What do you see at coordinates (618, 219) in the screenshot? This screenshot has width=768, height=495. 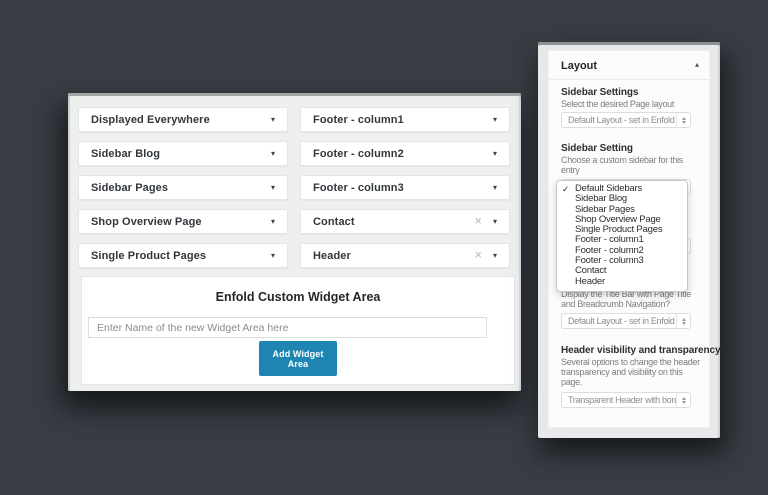 I see `dropdown-item-label: Shop Overview Page` at bounding box center [618, 219].